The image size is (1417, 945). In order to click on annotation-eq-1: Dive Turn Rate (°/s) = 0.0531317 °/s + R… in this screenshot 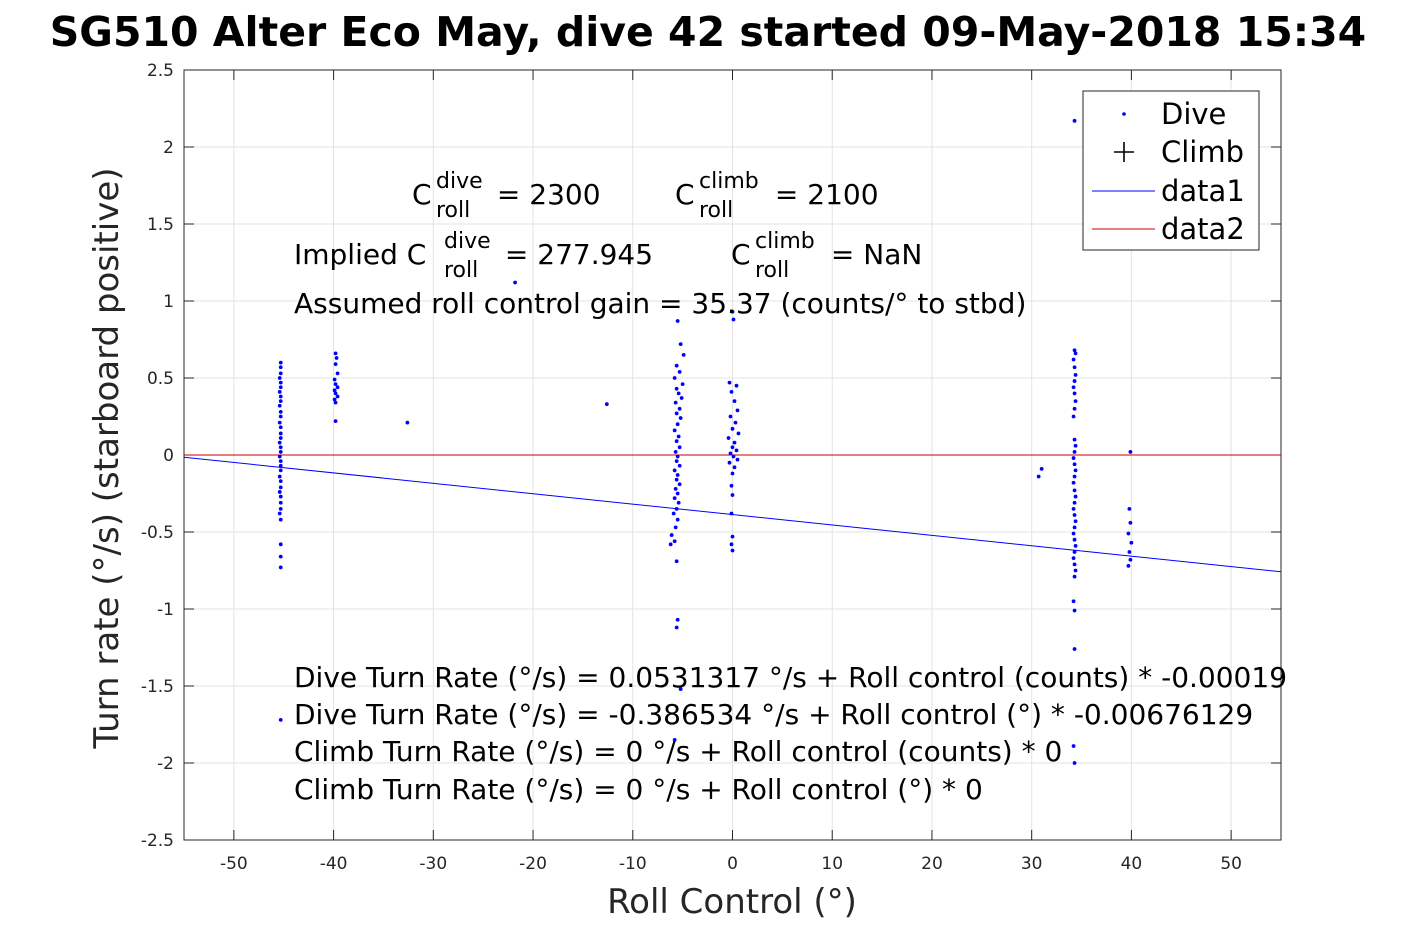, I will do `click(790, 677)`.